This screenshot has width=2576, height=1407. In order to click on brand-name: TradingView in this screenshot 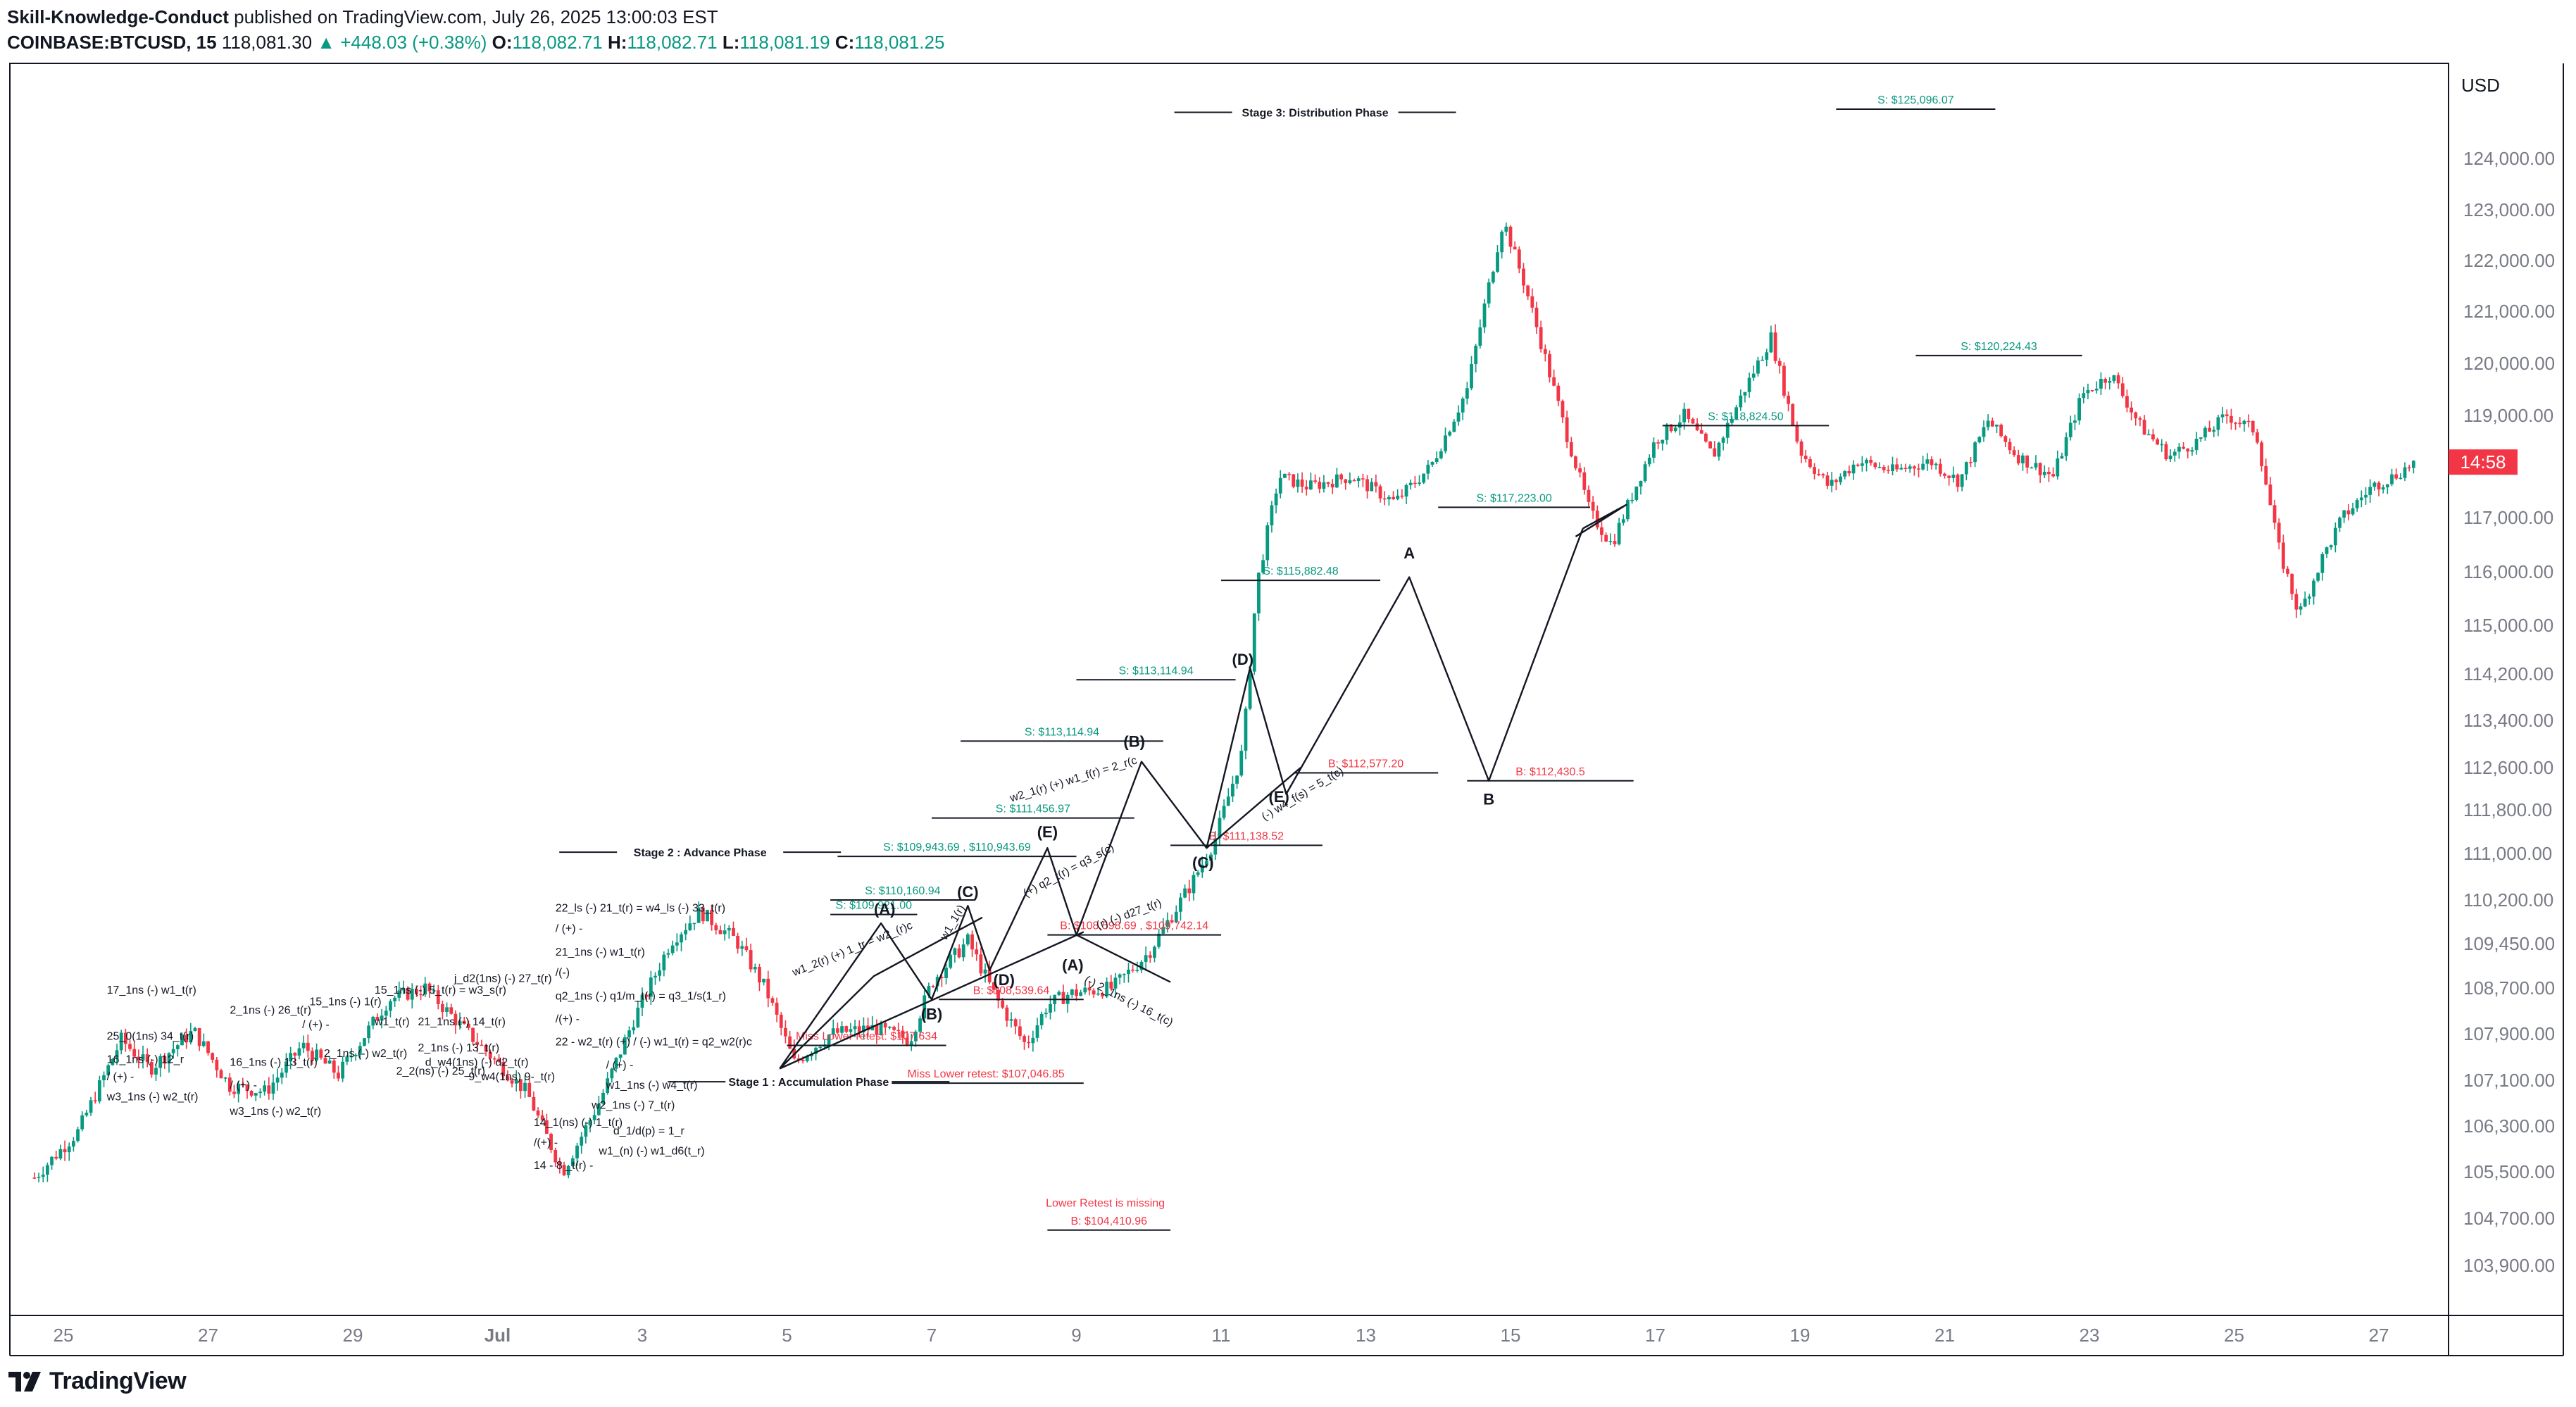, I will do `click(118, 1381)`.